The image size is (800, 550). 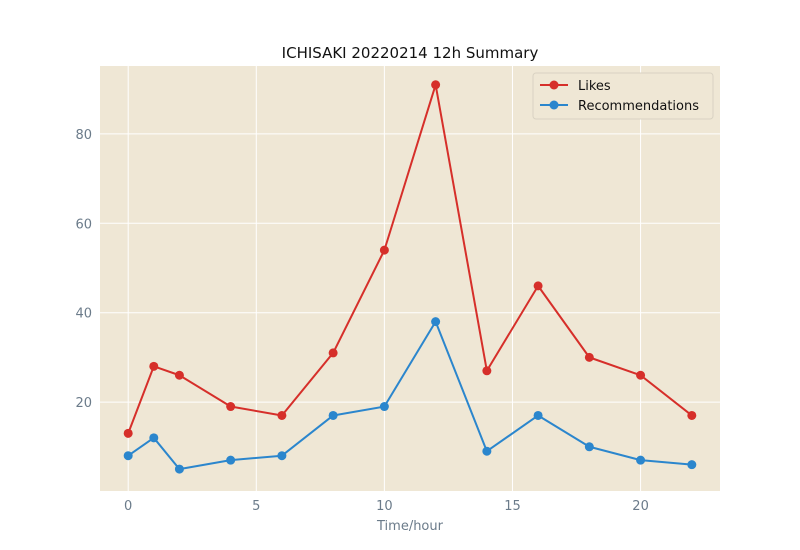 I want to click on x-tick-labels: 0 5 10 15 20, so click(x=386, y=506).